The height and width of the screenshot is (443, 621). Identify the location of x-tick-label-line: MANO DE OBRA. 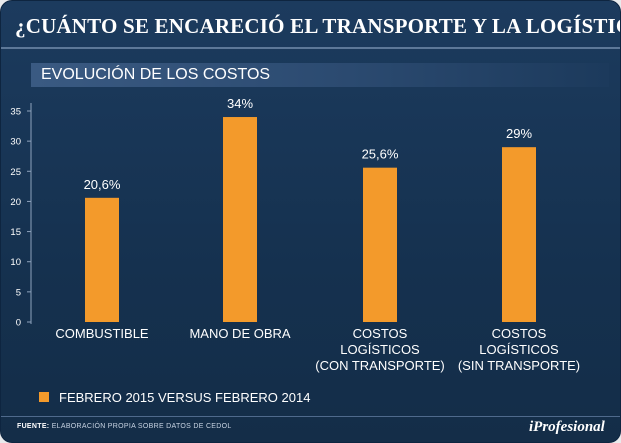
(239, 333).